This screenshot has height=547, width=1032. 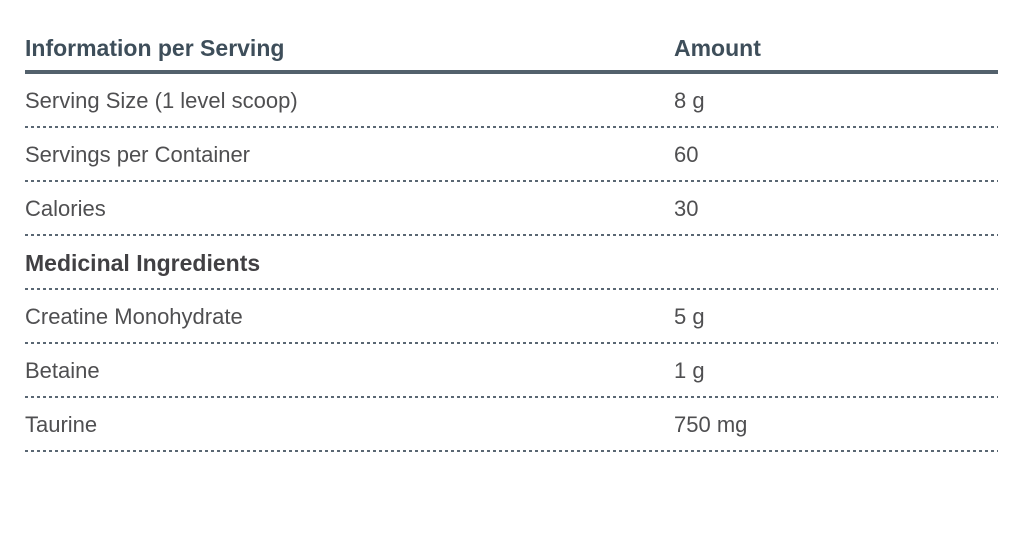 What do you see at coordinates (143, 262) in the screenshot?
I see `section-title: Medicinal Ingredients` at bounding box center [143, 262].